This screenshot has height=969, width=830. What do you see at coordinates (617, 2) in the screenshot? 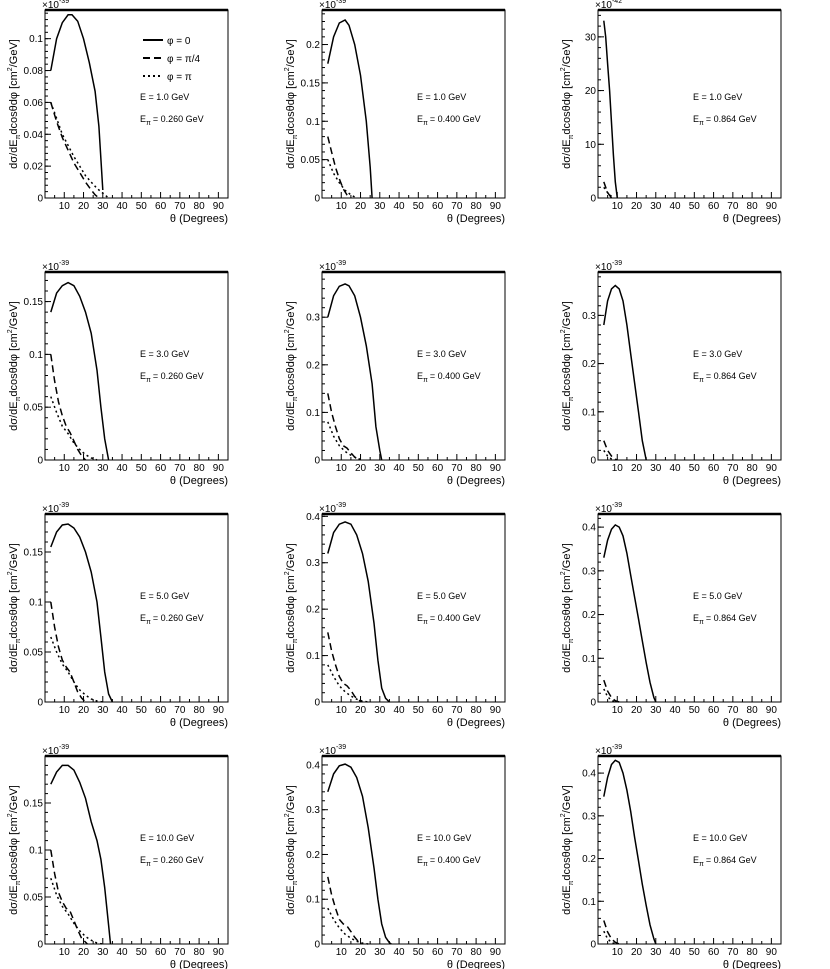
I see `y-exponent-value: -42` at bounding box center [617, 2].